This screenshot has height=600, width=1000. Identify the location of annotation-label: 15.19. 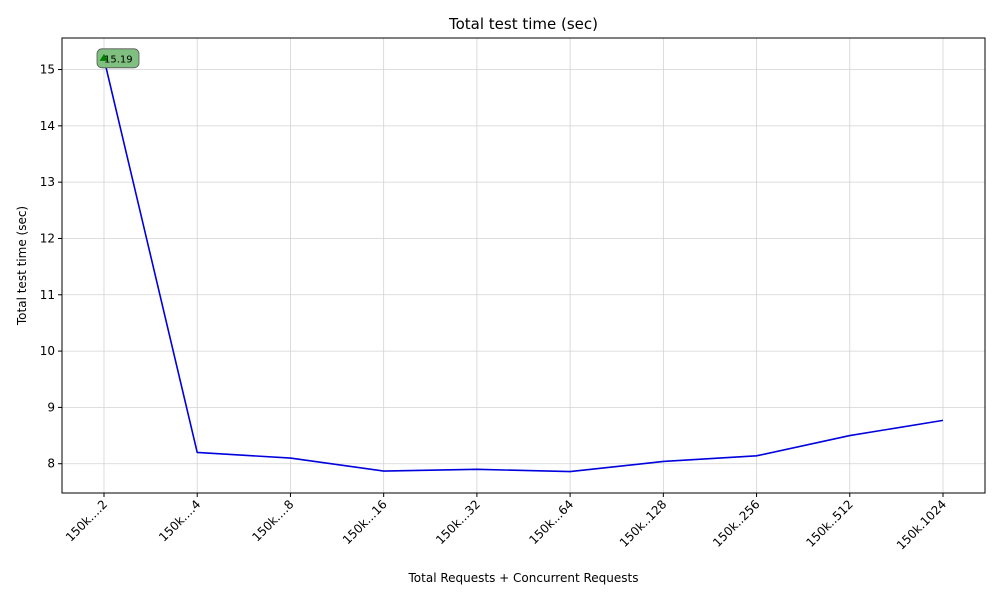
(118, 59).